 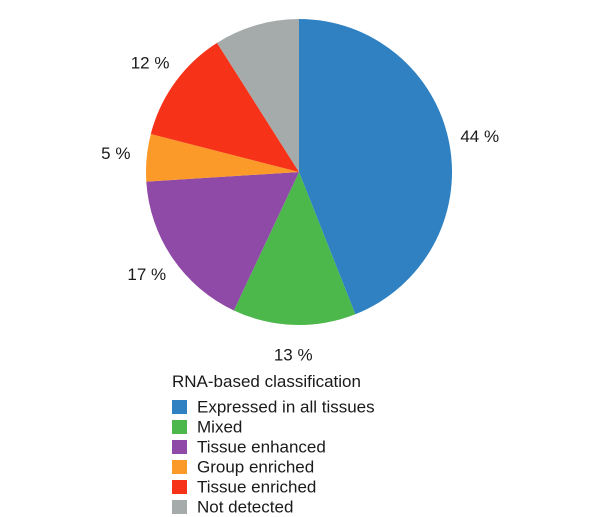 What do you see at coordinates (179, 487) in the screenshot?
I see `legend-swatch-tissue-enriched` at bounding box center [179, 487].